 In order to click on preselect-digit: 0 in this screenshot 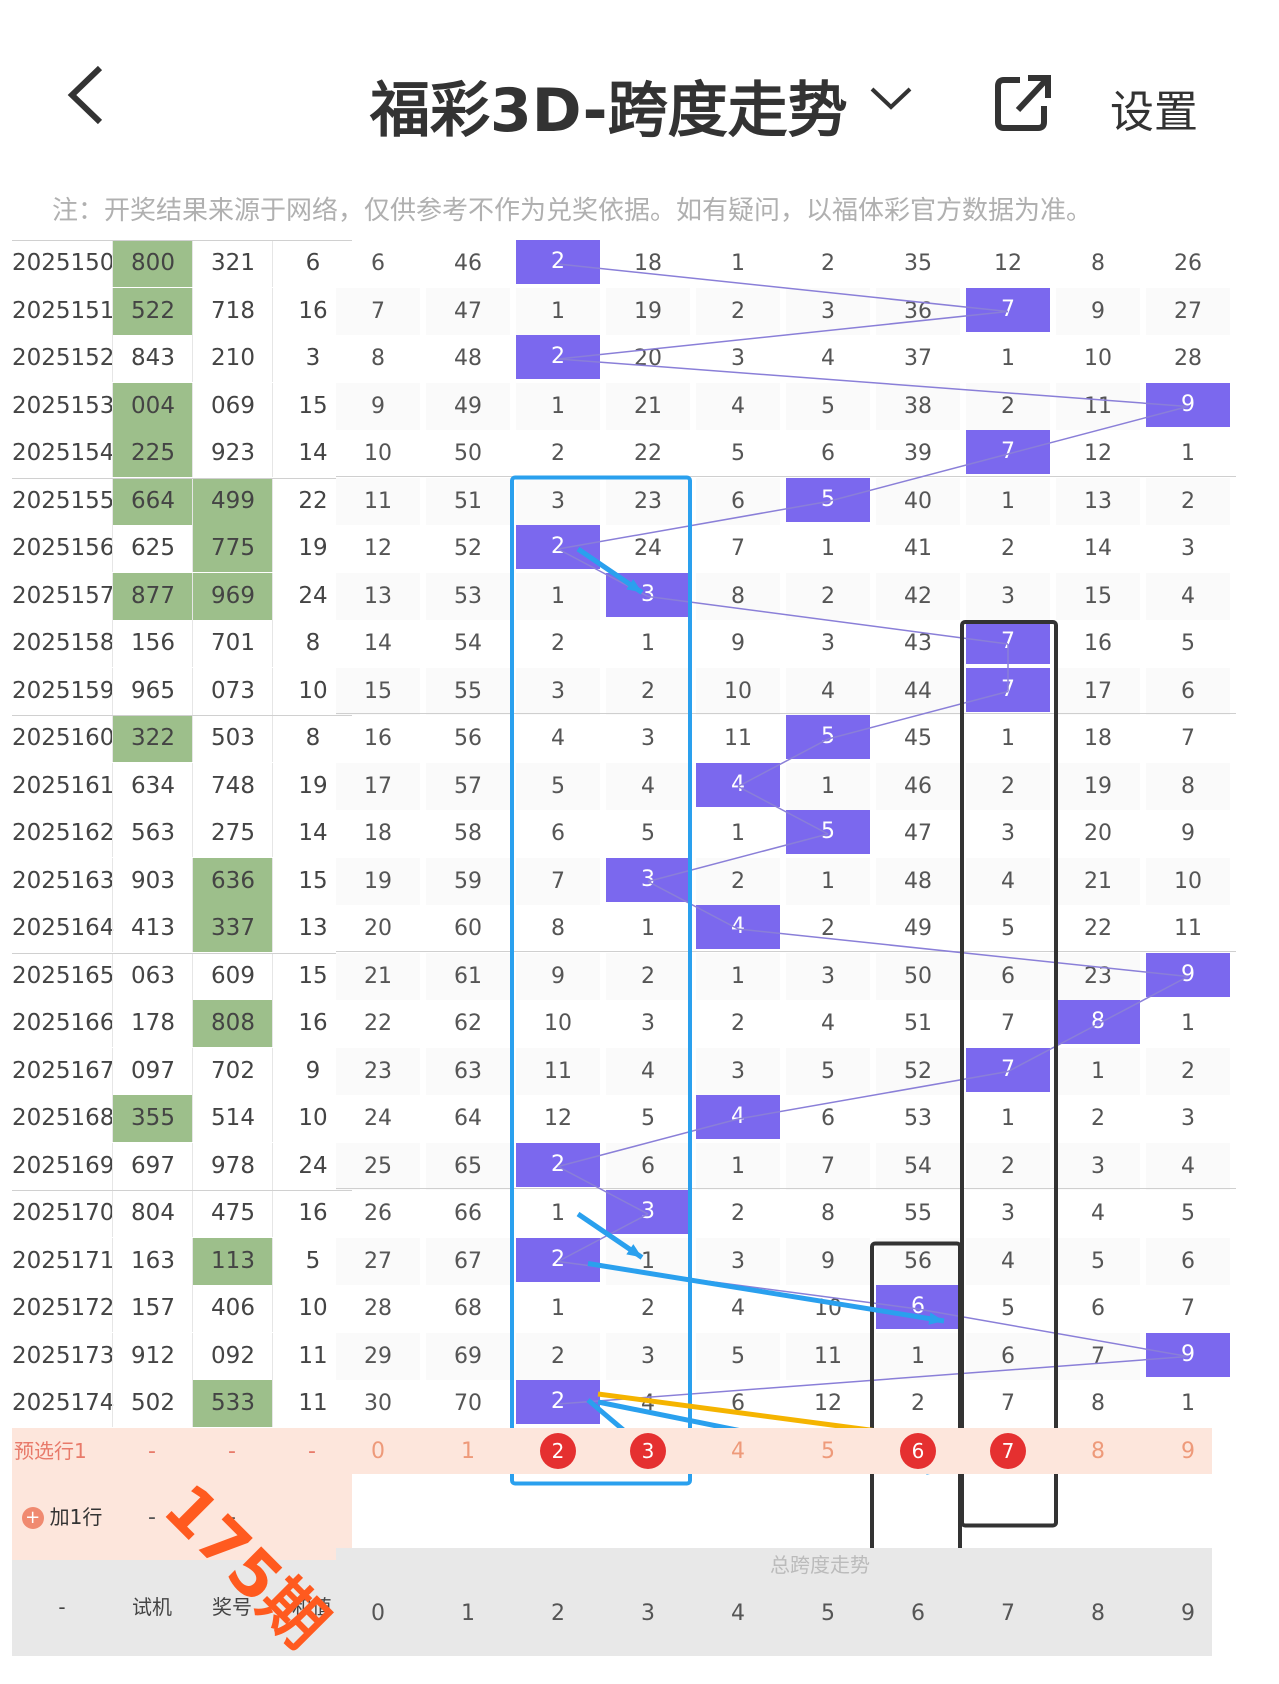, I will do `click(378, 1451)`.